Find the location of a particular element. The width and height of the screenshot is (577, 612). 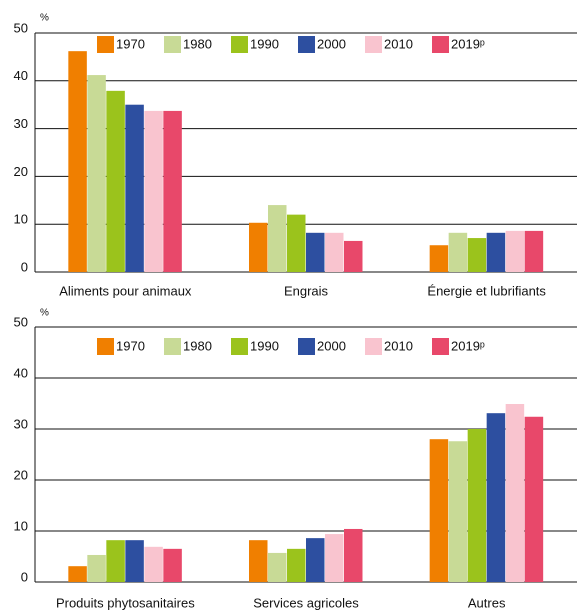

x-tick-label: Énergie et lubrifiants is located at coordinates (486, 290).